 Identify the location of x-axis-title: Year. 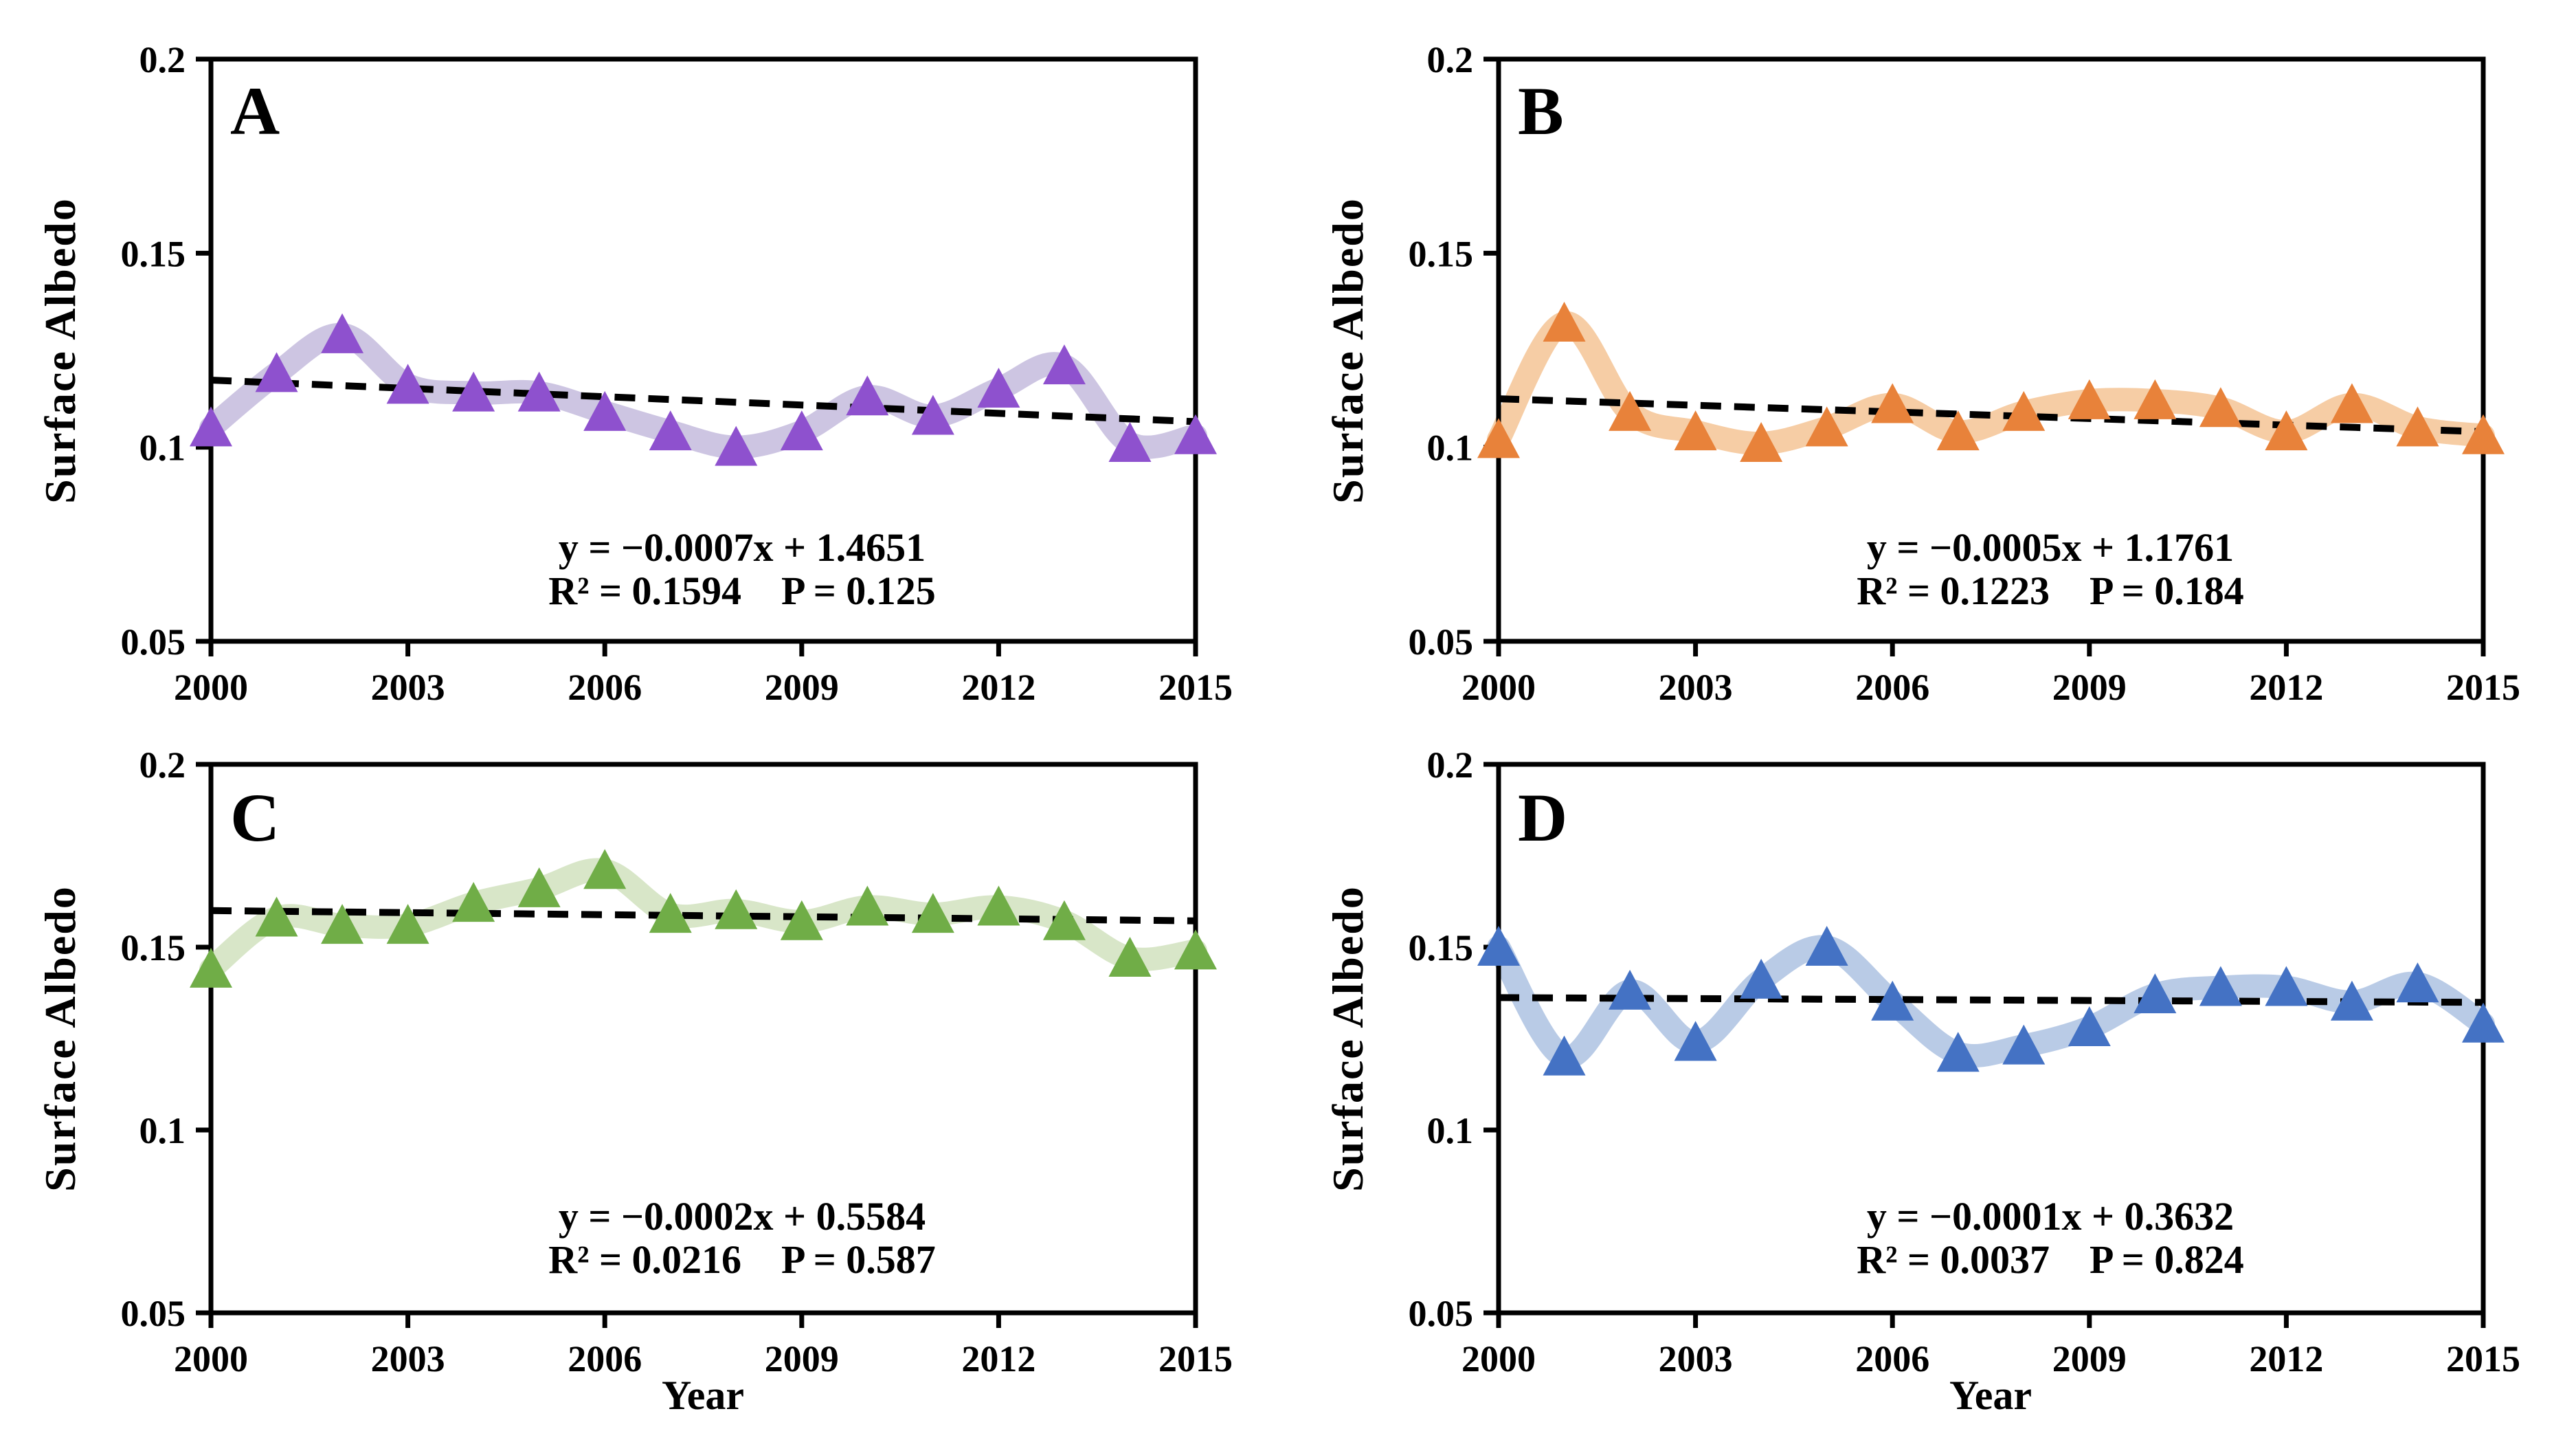
(703, 1395).